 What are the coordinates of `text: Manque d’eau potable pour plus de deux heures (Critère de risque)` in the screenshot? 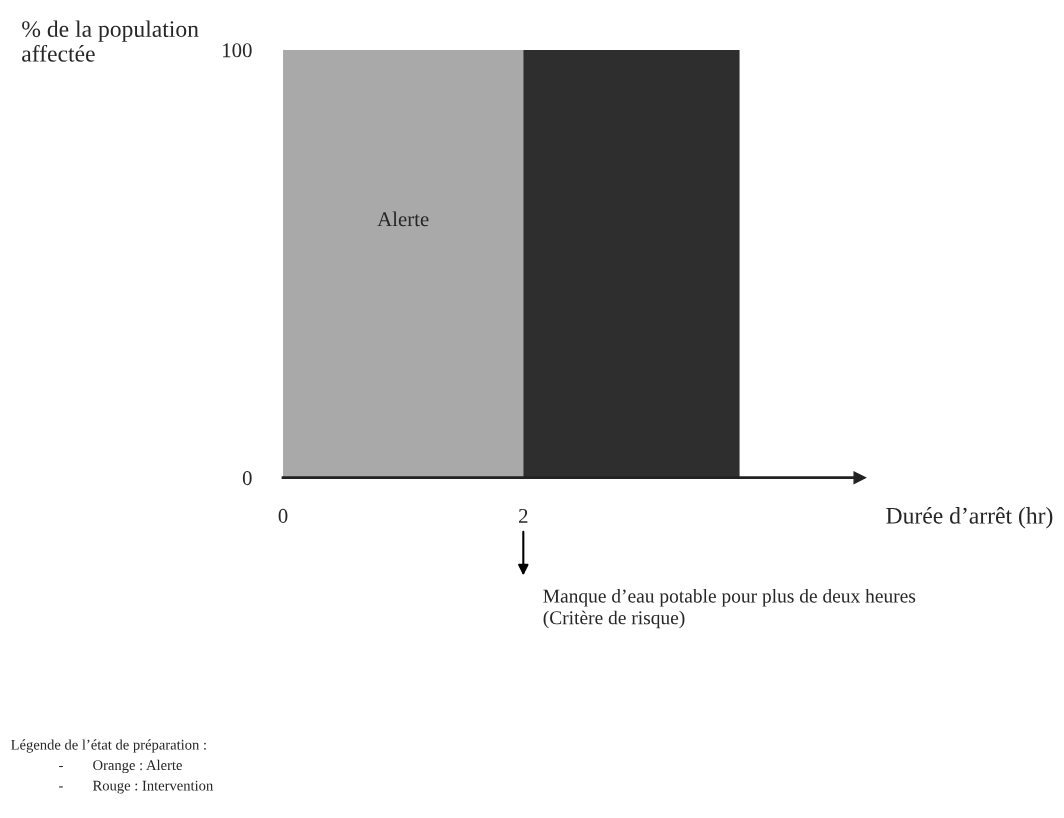 It's located at (729, 608).